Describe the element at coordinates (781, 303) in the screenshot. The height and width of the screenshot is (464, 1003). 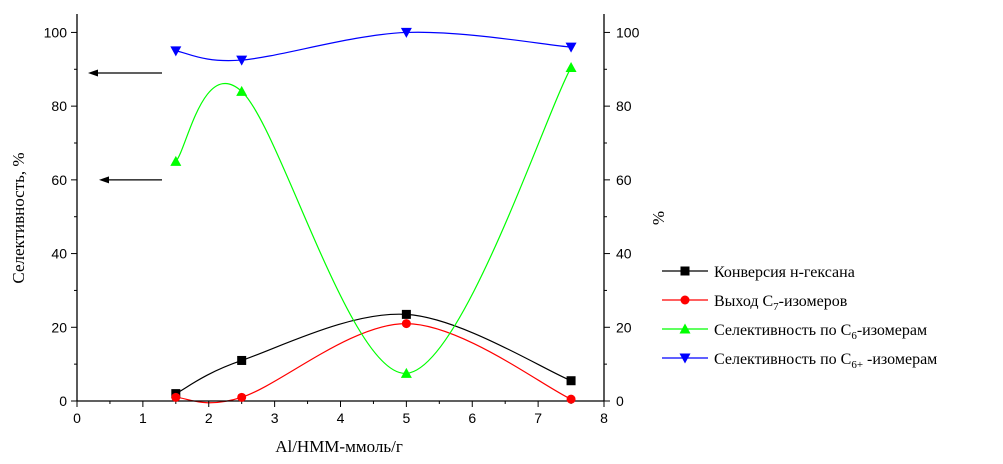
I see `legend-label-2: Выход C7-изомеров` at that location.